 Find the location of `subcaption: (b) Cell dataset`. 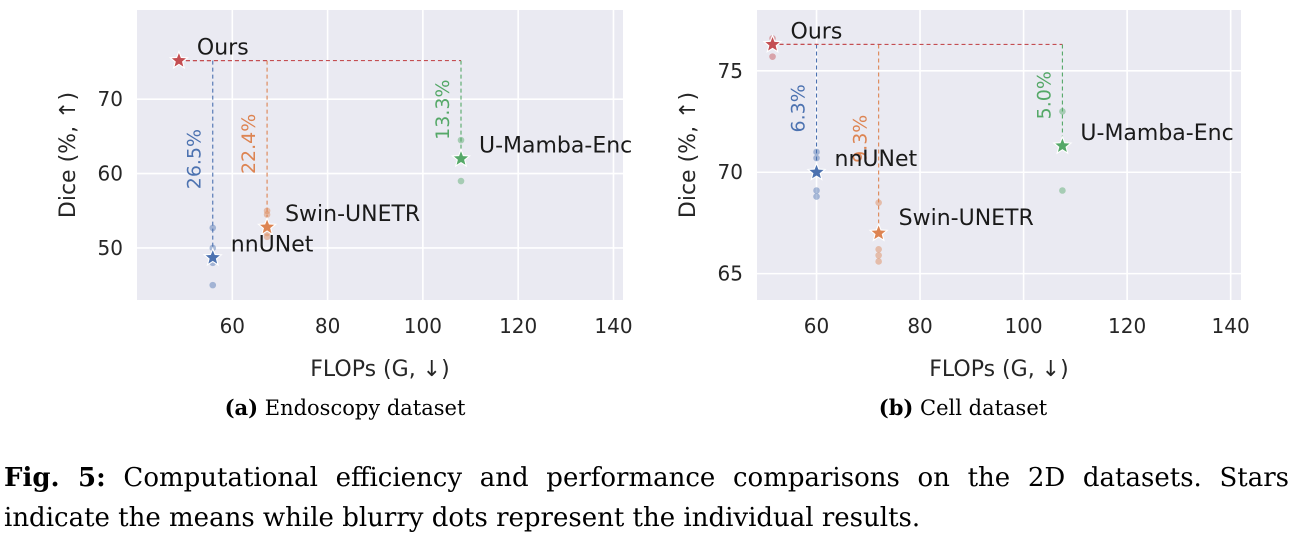

subcaption: (b) Cell dataset is located at coordinates (963, 407).